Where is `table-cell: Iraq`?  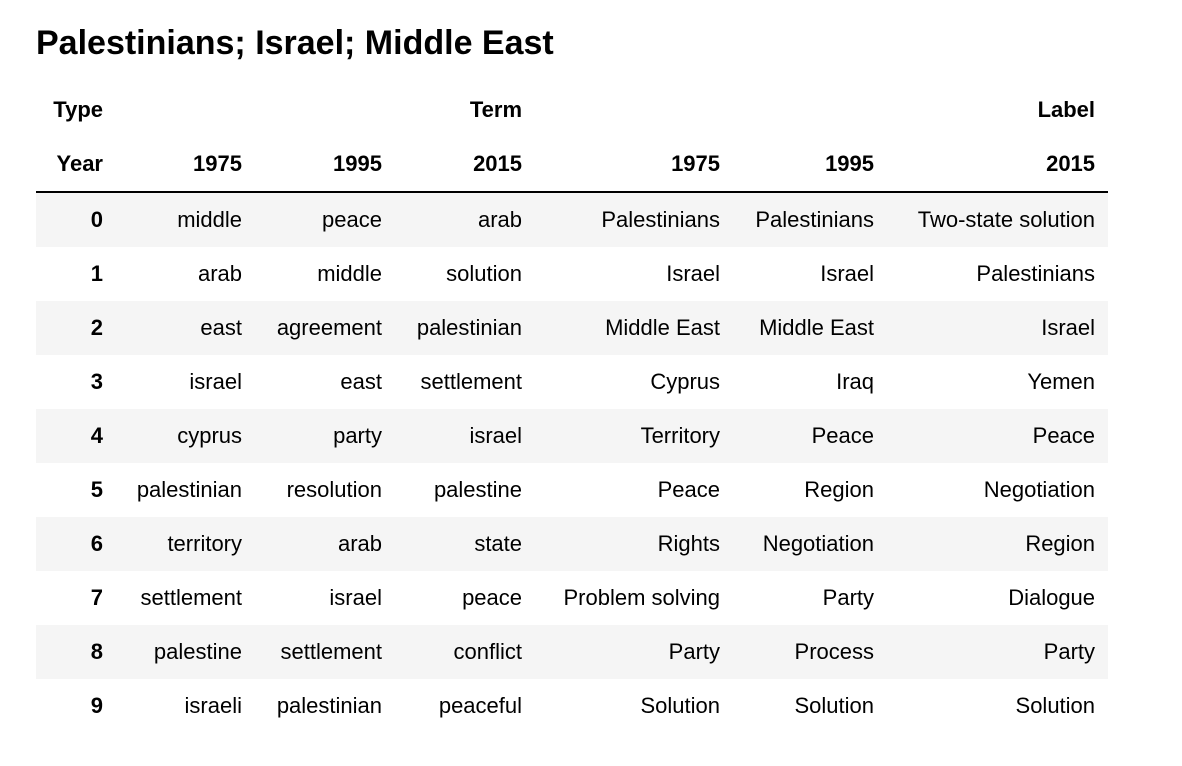
table-cell: Iraq is located at coordinates (855, 381).